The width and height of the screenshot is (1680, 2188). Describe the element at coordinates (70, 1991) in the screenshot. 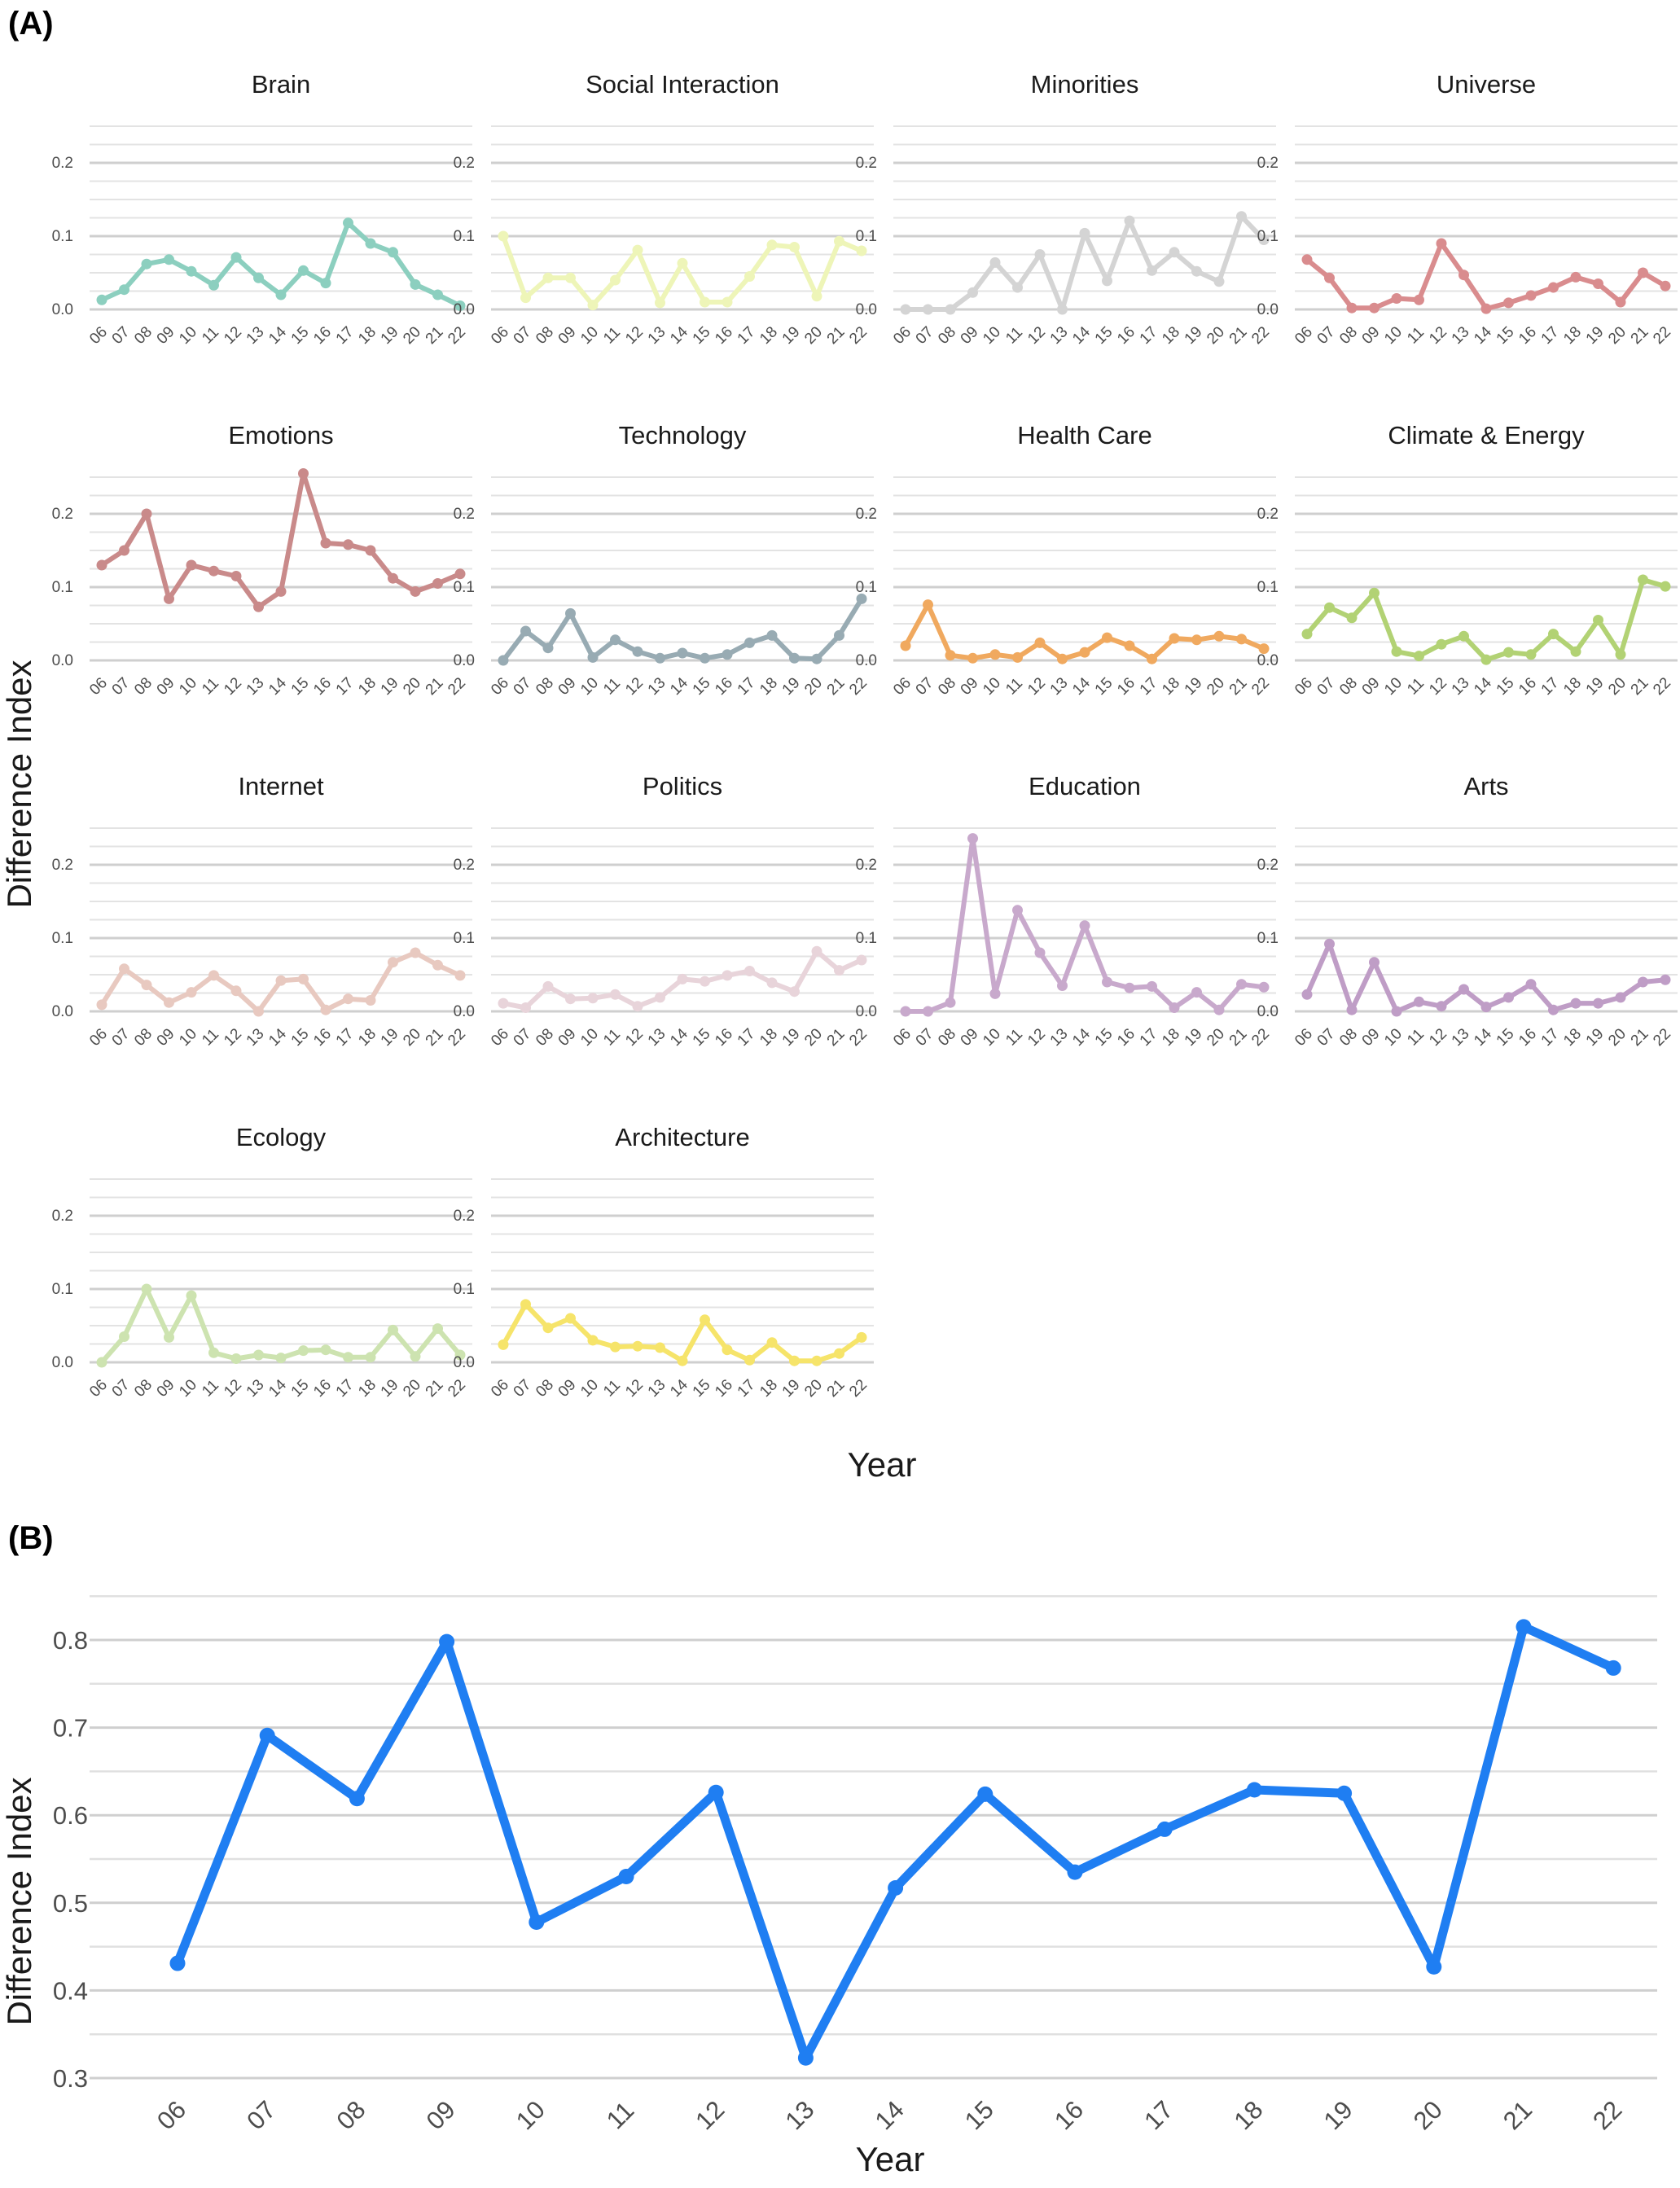

I see `y-tick-label: 0.4` at that location.